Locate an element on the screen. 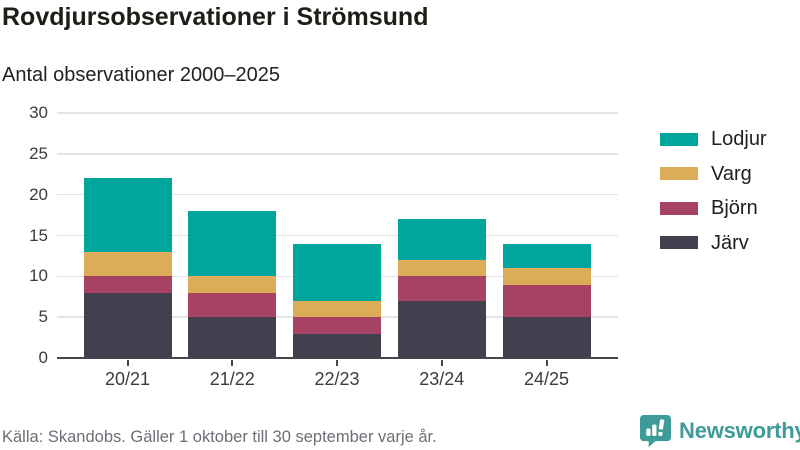 Image resolution: width=800 pixels, height=450 pixels. y-axis-tick-label: 0 is located at coordinates (43, 357).